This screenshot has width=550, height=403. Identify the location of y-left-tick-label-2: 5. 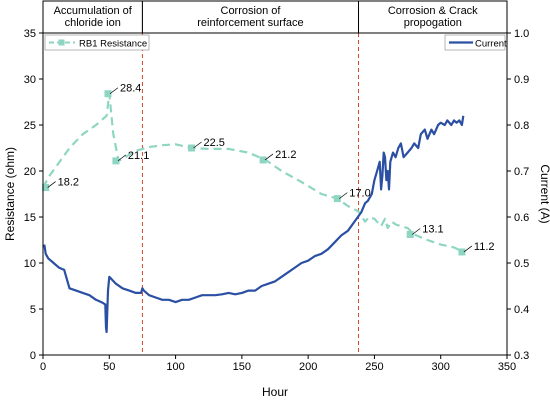
(33, 310).